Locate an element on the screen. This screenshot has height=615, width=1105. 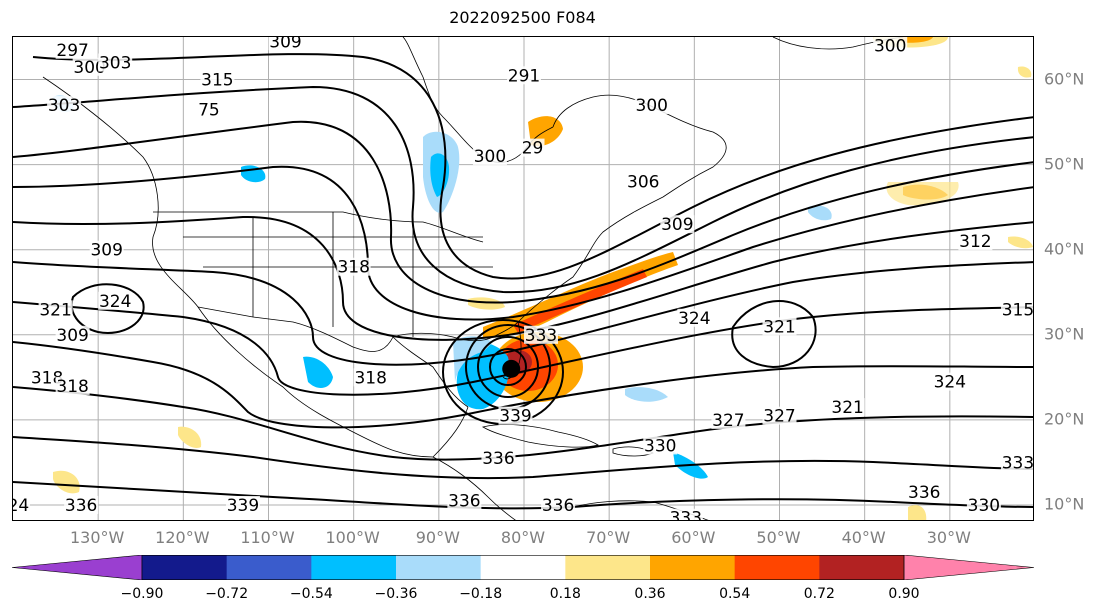
contour-label: 339 is located at coordinates (515, 417).